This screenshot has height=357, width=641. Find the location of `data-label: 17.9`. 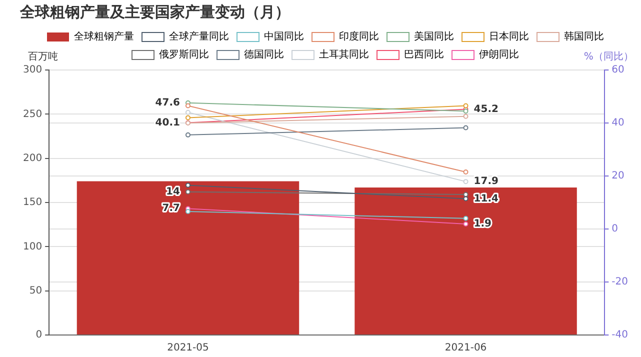

data-label: 17.9 is located at coordinates (486, 182).